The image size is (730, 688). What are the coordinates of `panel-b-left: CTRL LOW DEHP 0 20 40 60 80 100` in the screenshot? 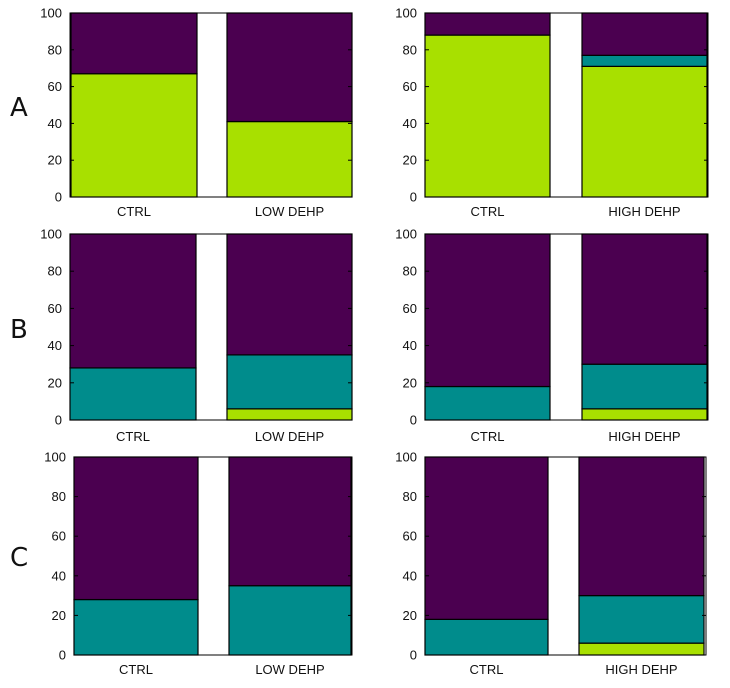 It's located at (196, 335).